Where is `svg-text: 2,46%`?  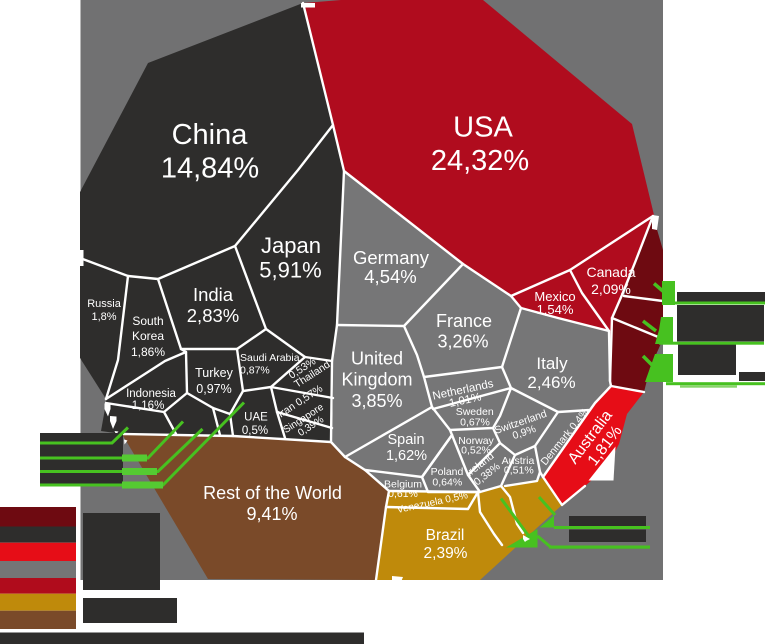 svg-text: 2,46% is located at coordinates (551, 382).